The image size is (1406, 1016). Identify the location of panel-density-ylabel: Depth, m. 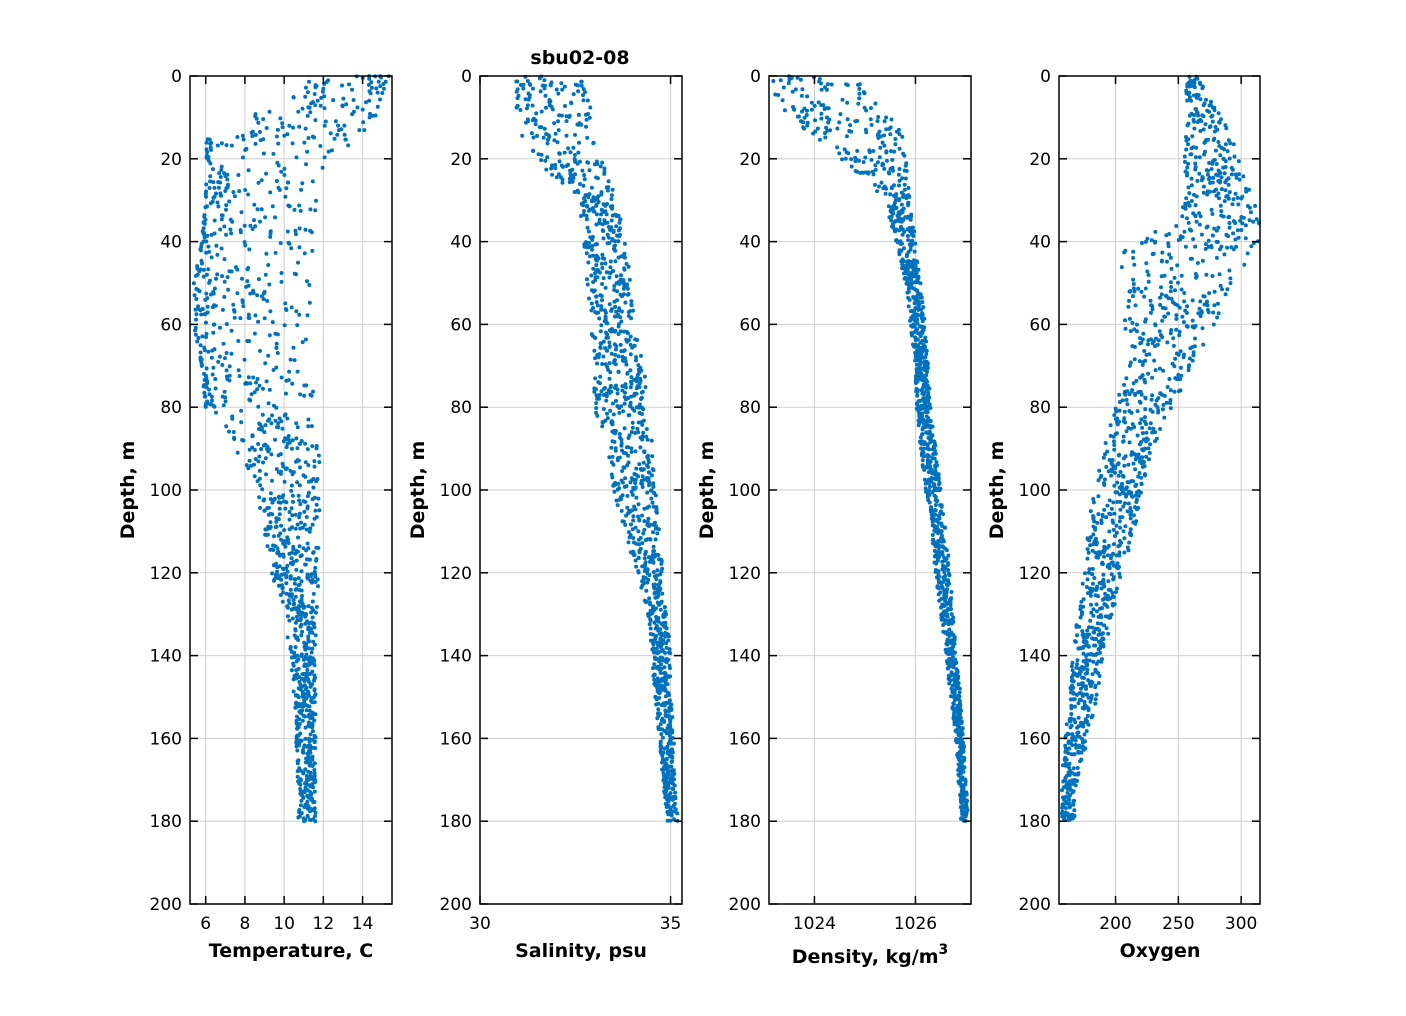
(707, 490).